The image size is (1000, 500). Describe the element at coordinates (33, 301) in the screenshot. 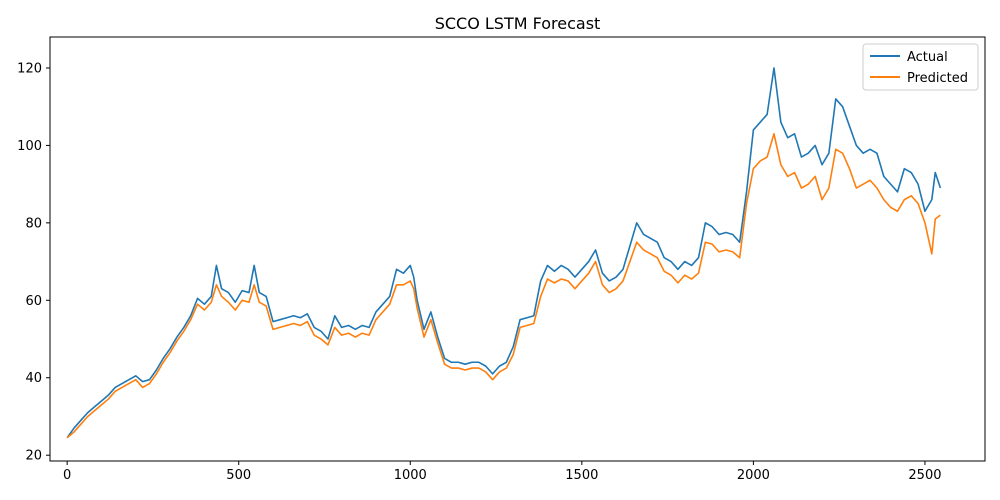

I see `y-tick-label: 60` at that location.